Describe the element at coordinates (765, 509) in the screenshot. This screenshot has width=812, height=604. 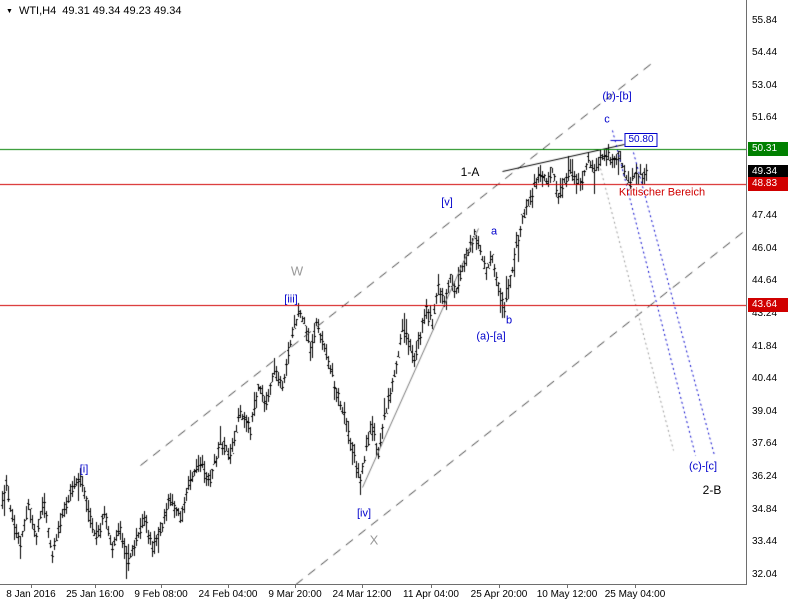
I see `price-axis-label: 34.84` at that location.